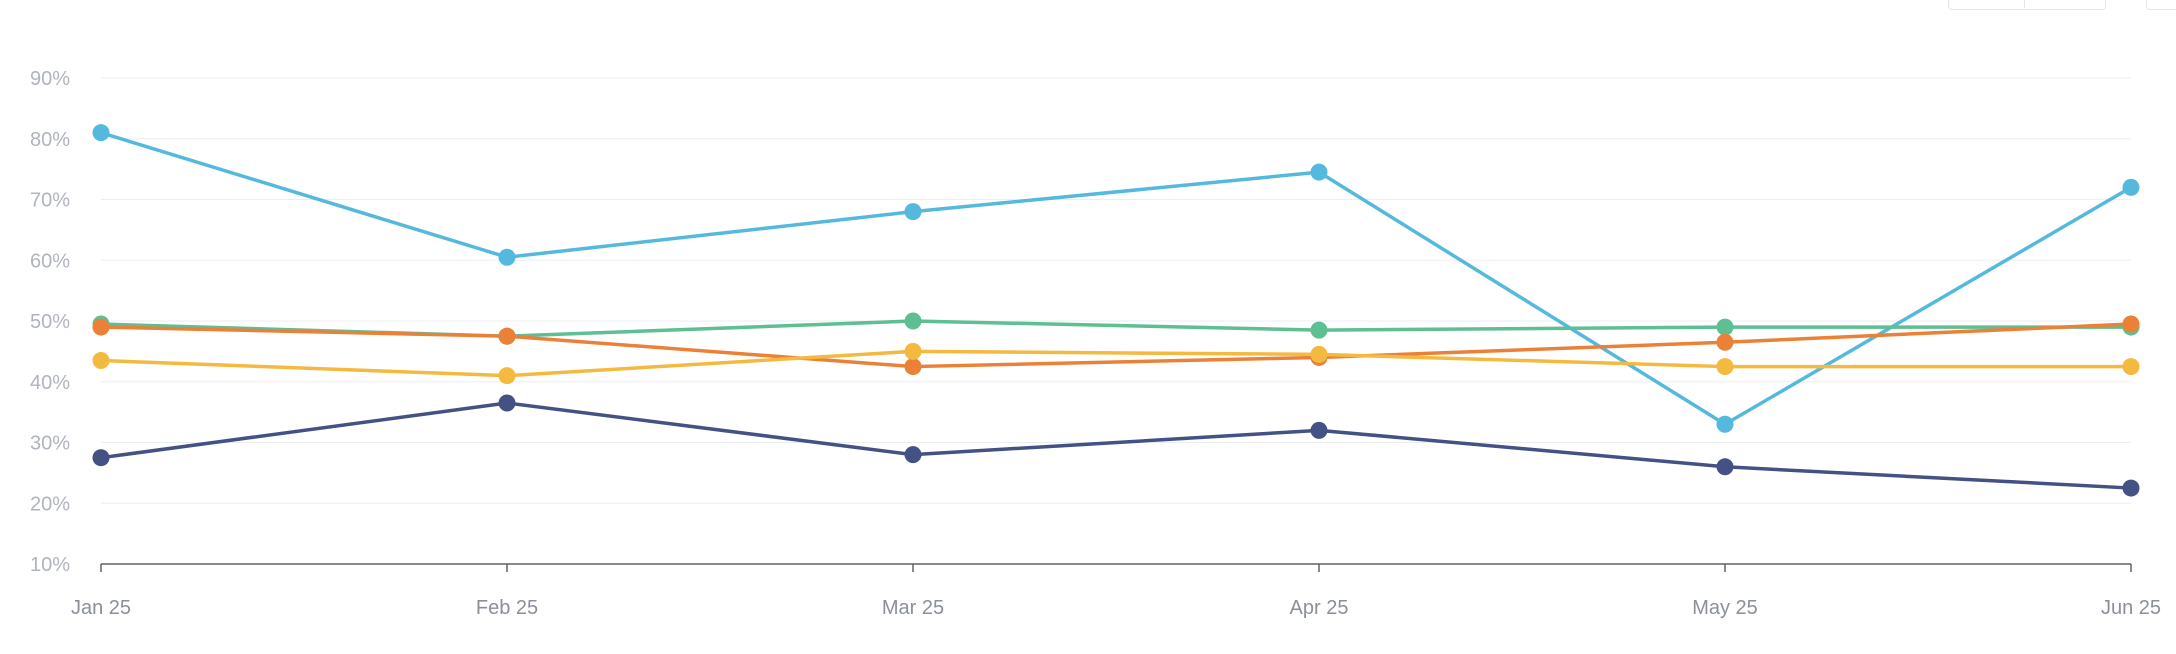  I want to click on y-tick-label: 90%, so click(50, 79).